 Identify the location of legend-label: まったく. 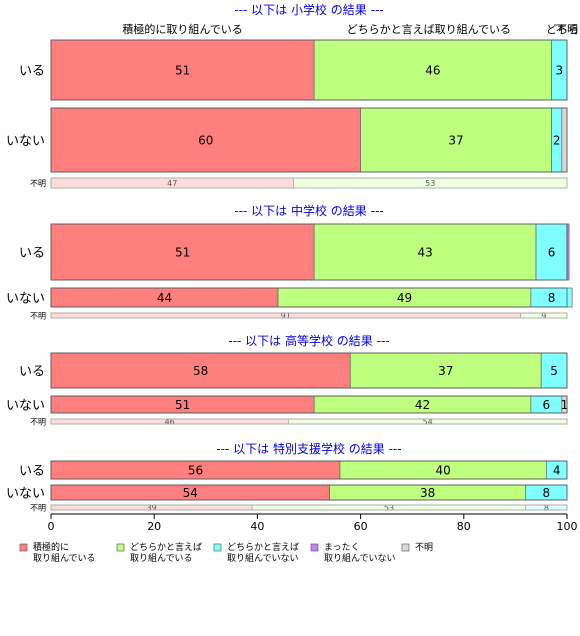
(342, 547).